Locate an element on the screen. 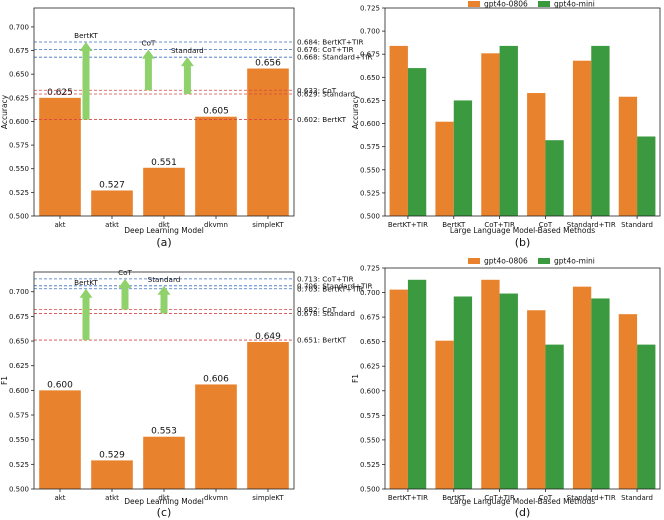 The width and height of the screenshot is (664, 520). x-tick-label: simpleKT is located at coordinates (268, 498).